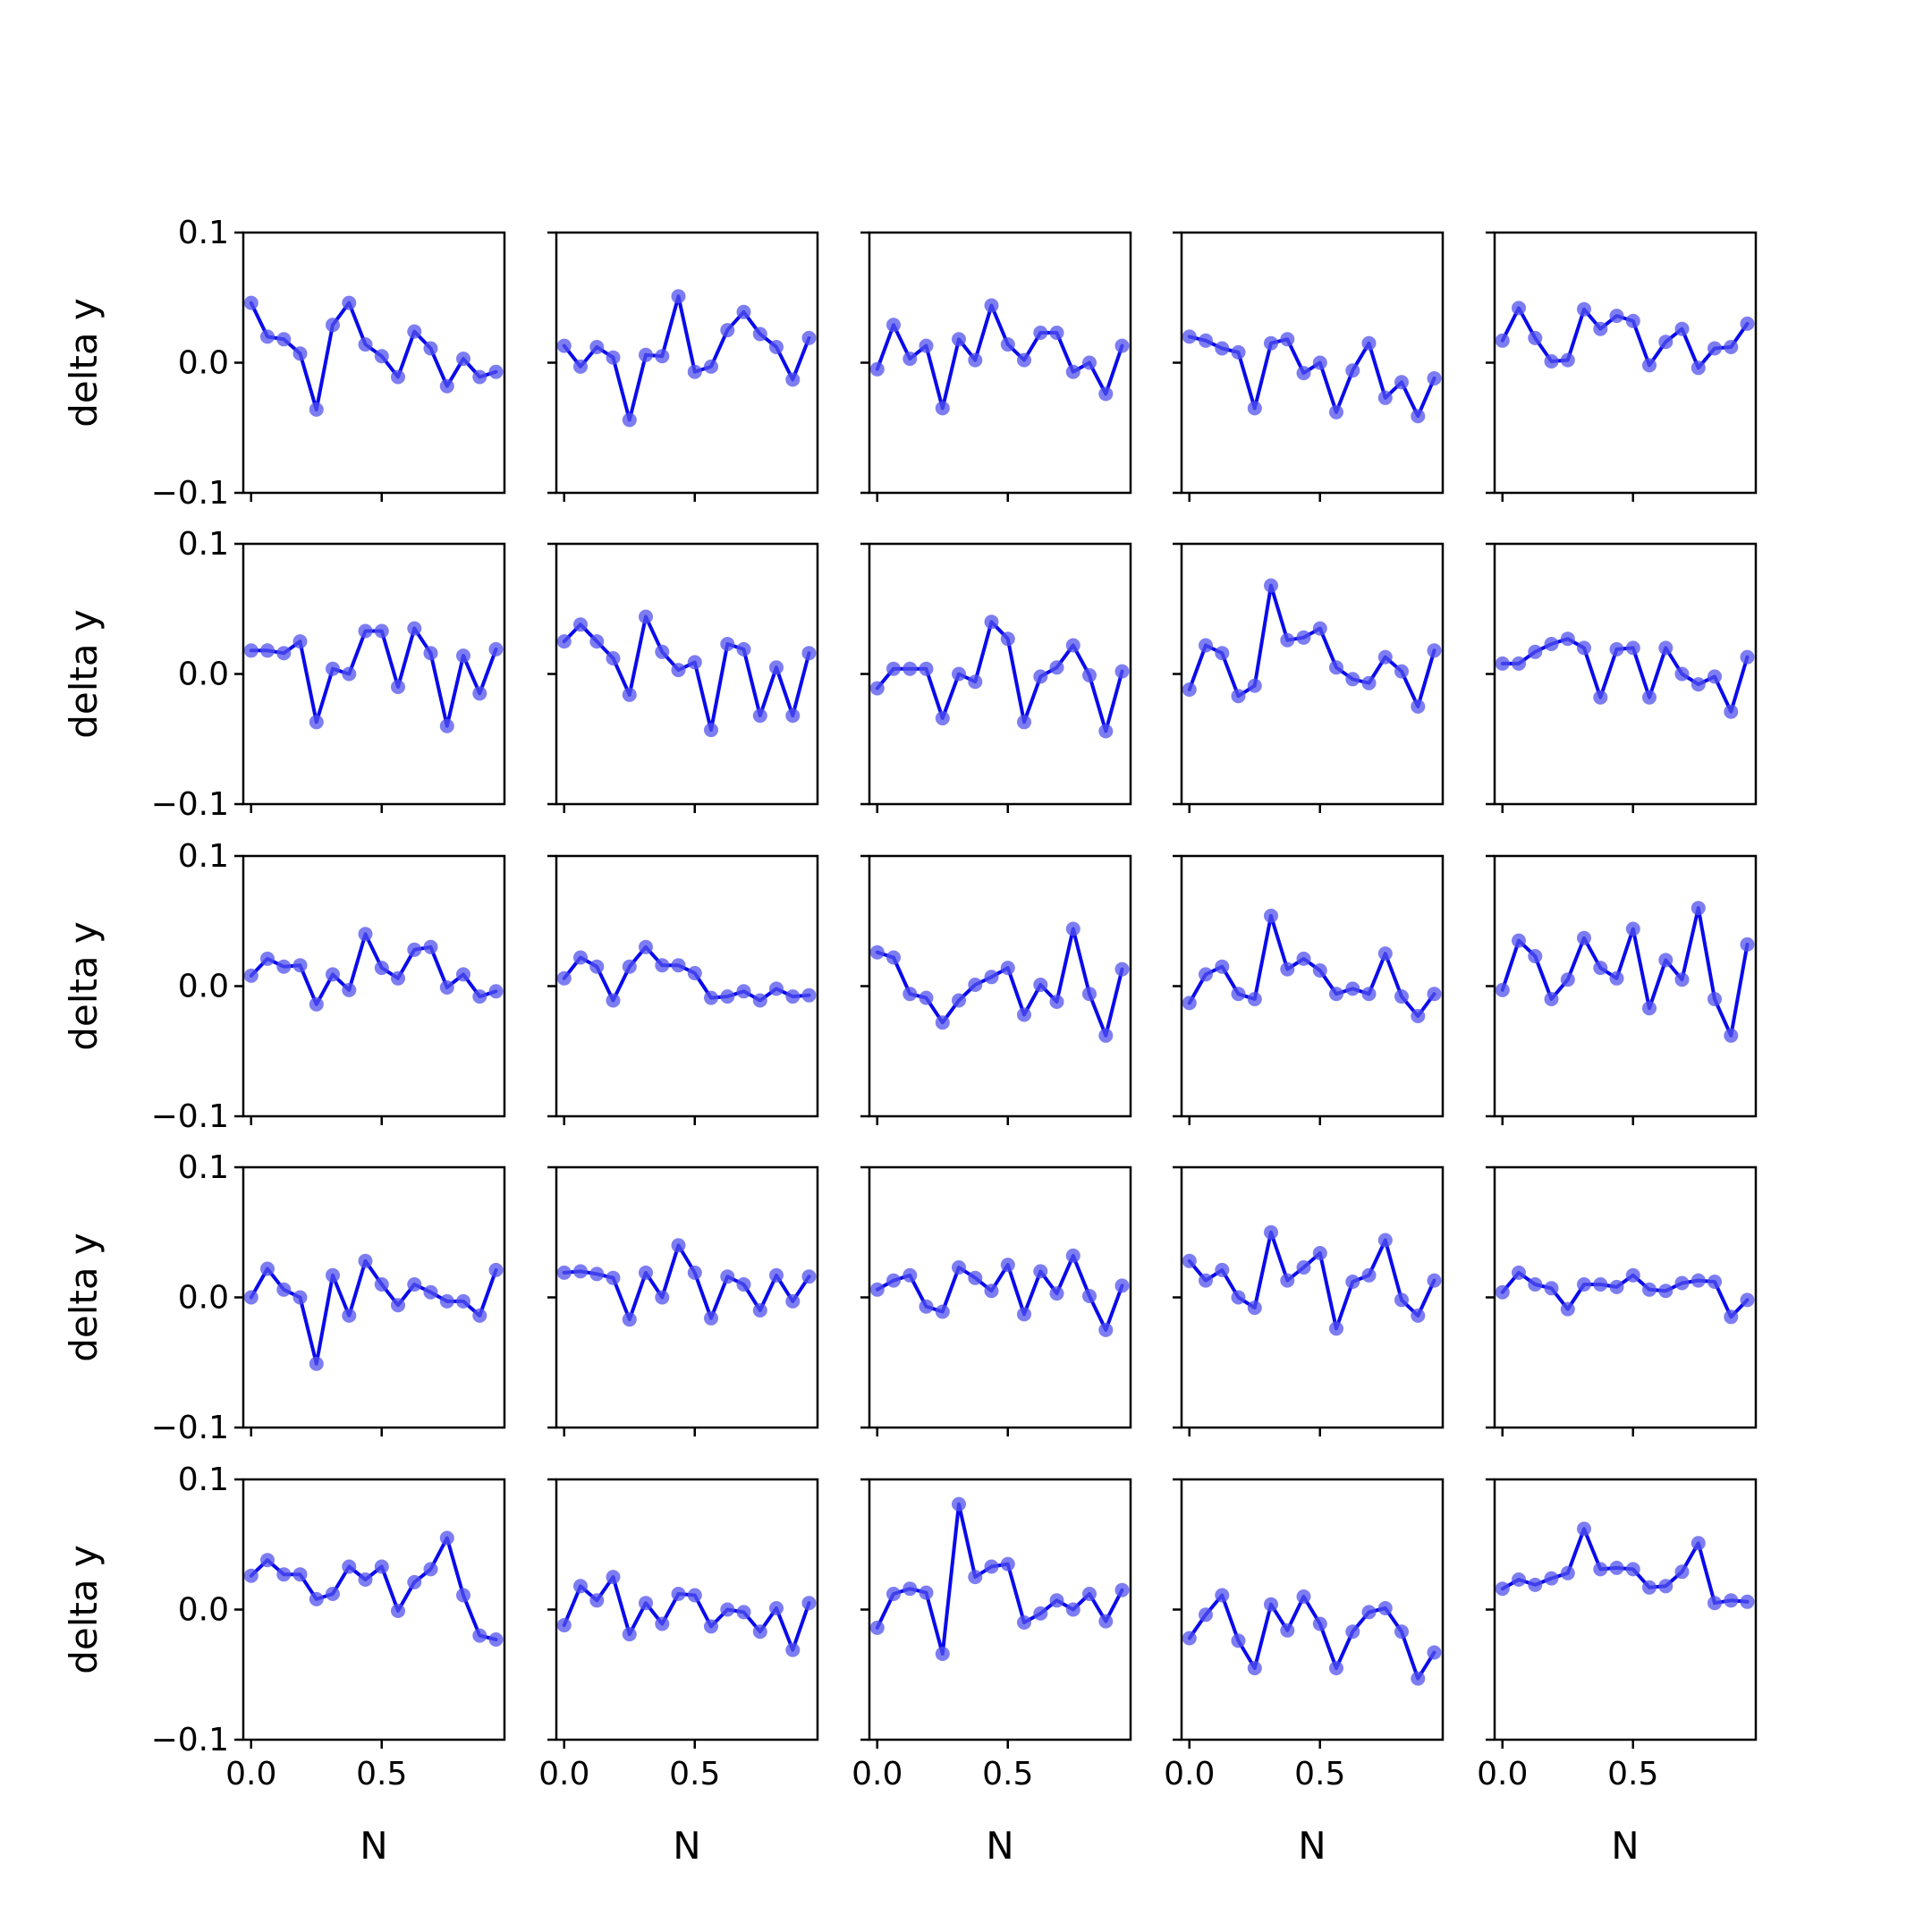  I want to click on panel-r2-c4, so click(1309, 677).